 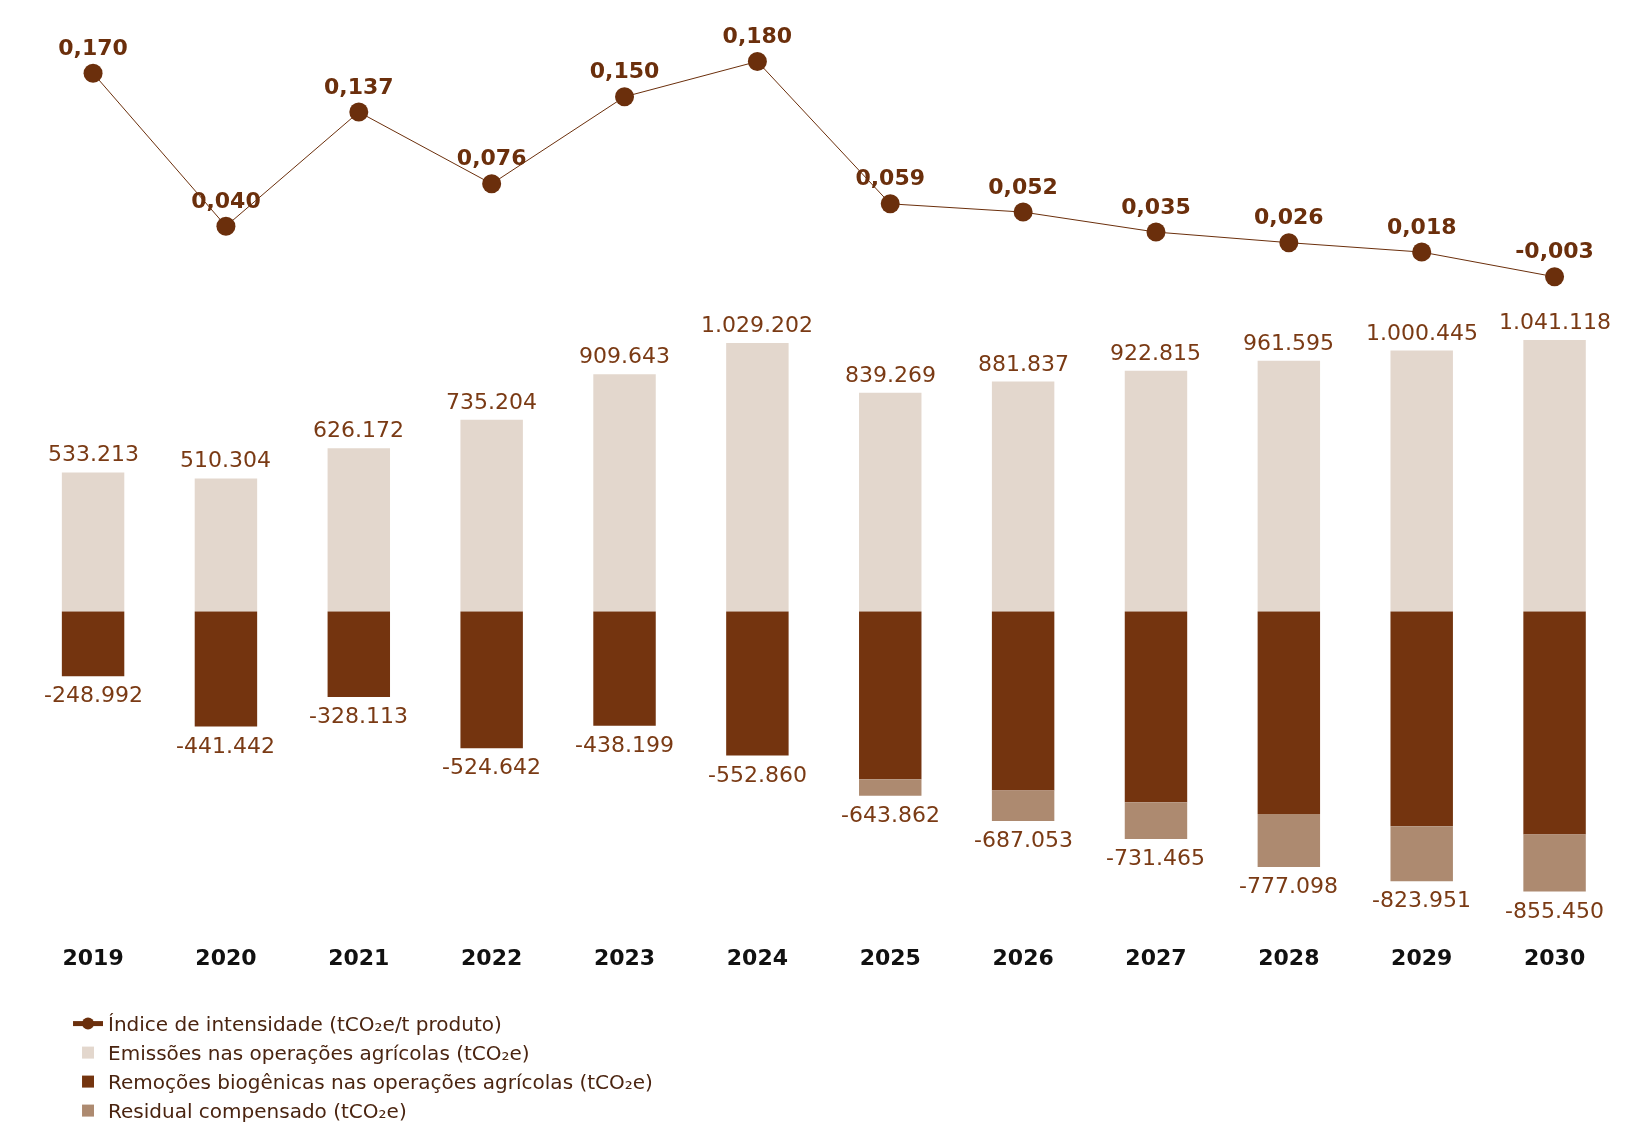 What do you see at coordinates (257, 1111) in the screenshot?
I see `legend-label: Residual compensado (tCO₂e)` at bounding box center [257, 1111].